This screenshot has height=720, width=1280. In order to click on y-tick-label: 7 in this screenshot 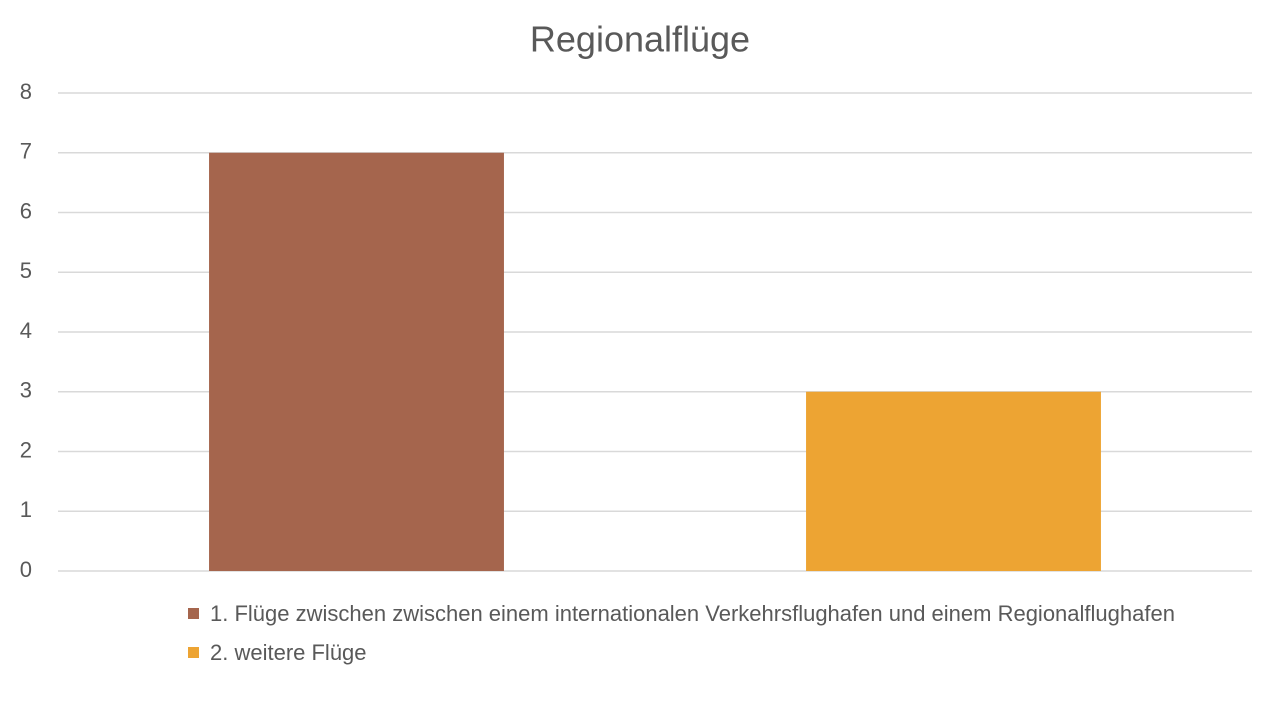, I will do `click(26, 151)`.